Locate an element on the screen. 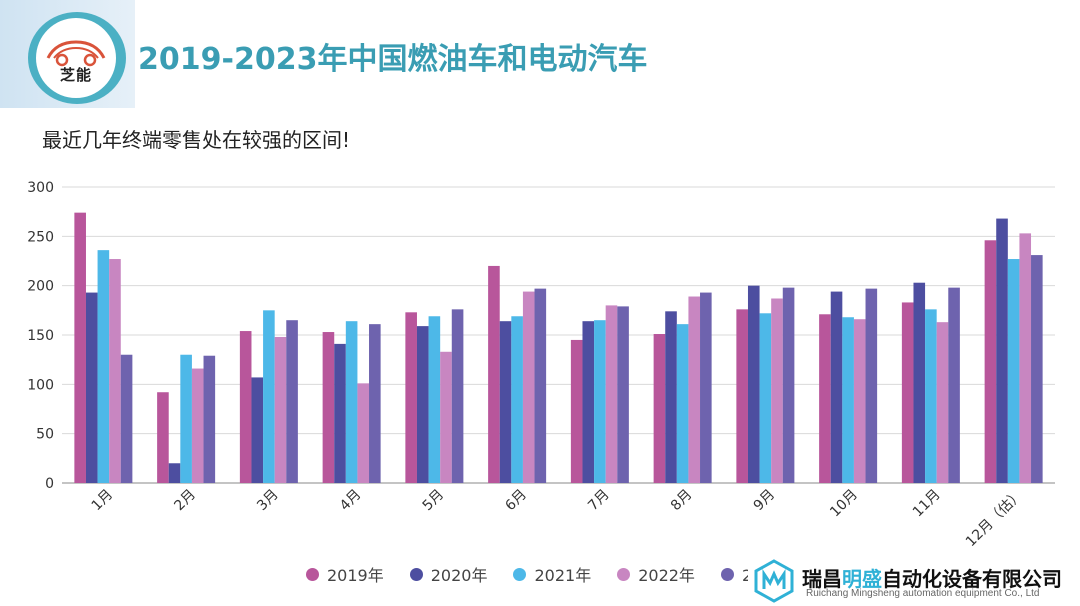 This screenshot has width=1080, height=606. x-tick-label: 9月 is located at coordinates (765, 501).